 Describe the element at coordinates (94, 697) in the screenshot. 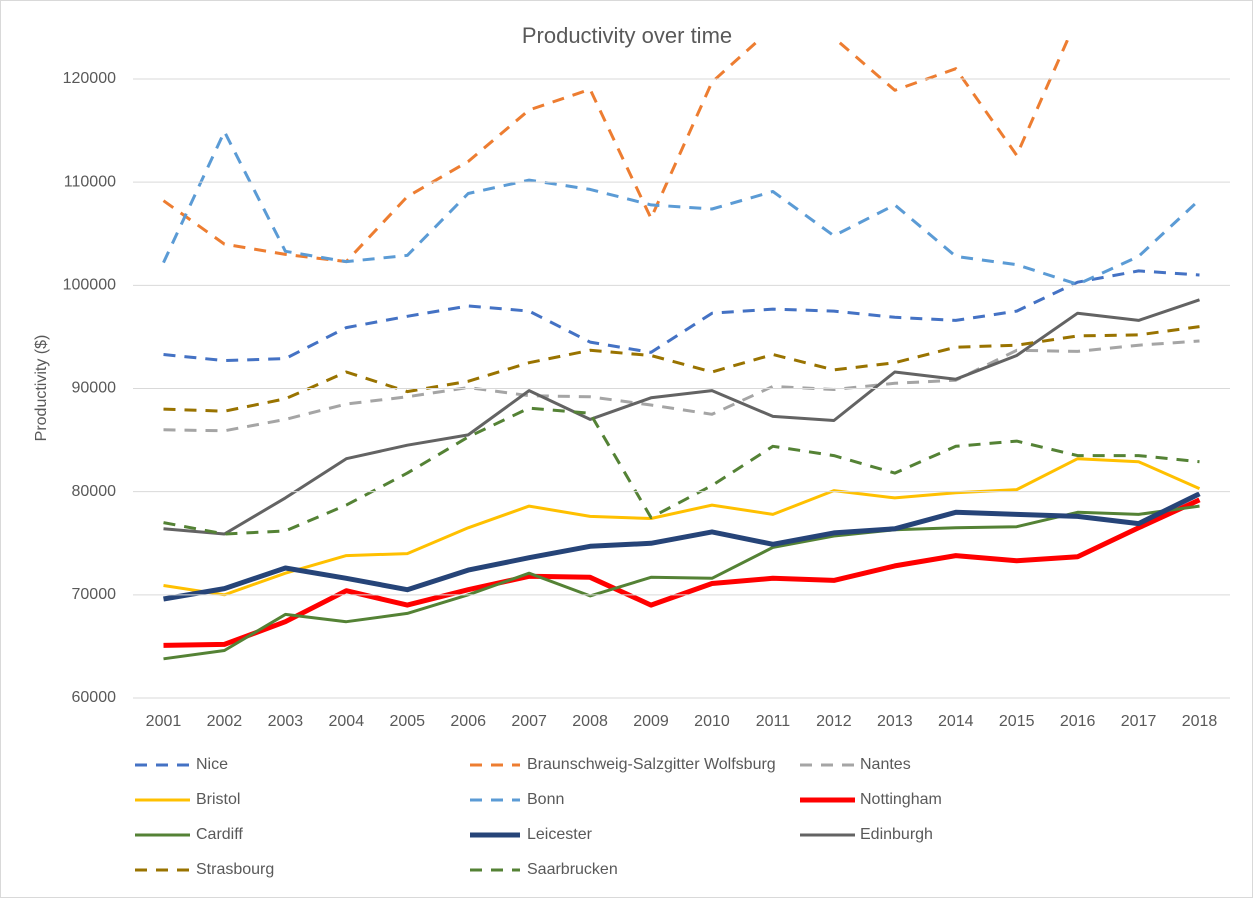

I see `y-tick-label: 60000` at that location.